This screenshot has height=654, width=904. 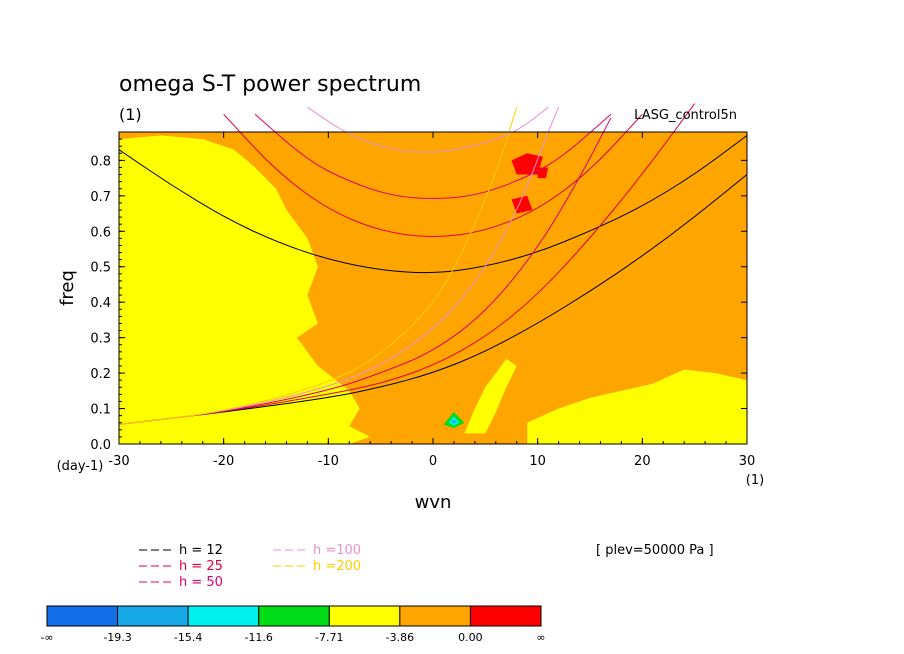 What do you see at coordinates (100, 197) in the screenshot?
I see `y-tick-label: 0.7` at bounding box center [100, 197].